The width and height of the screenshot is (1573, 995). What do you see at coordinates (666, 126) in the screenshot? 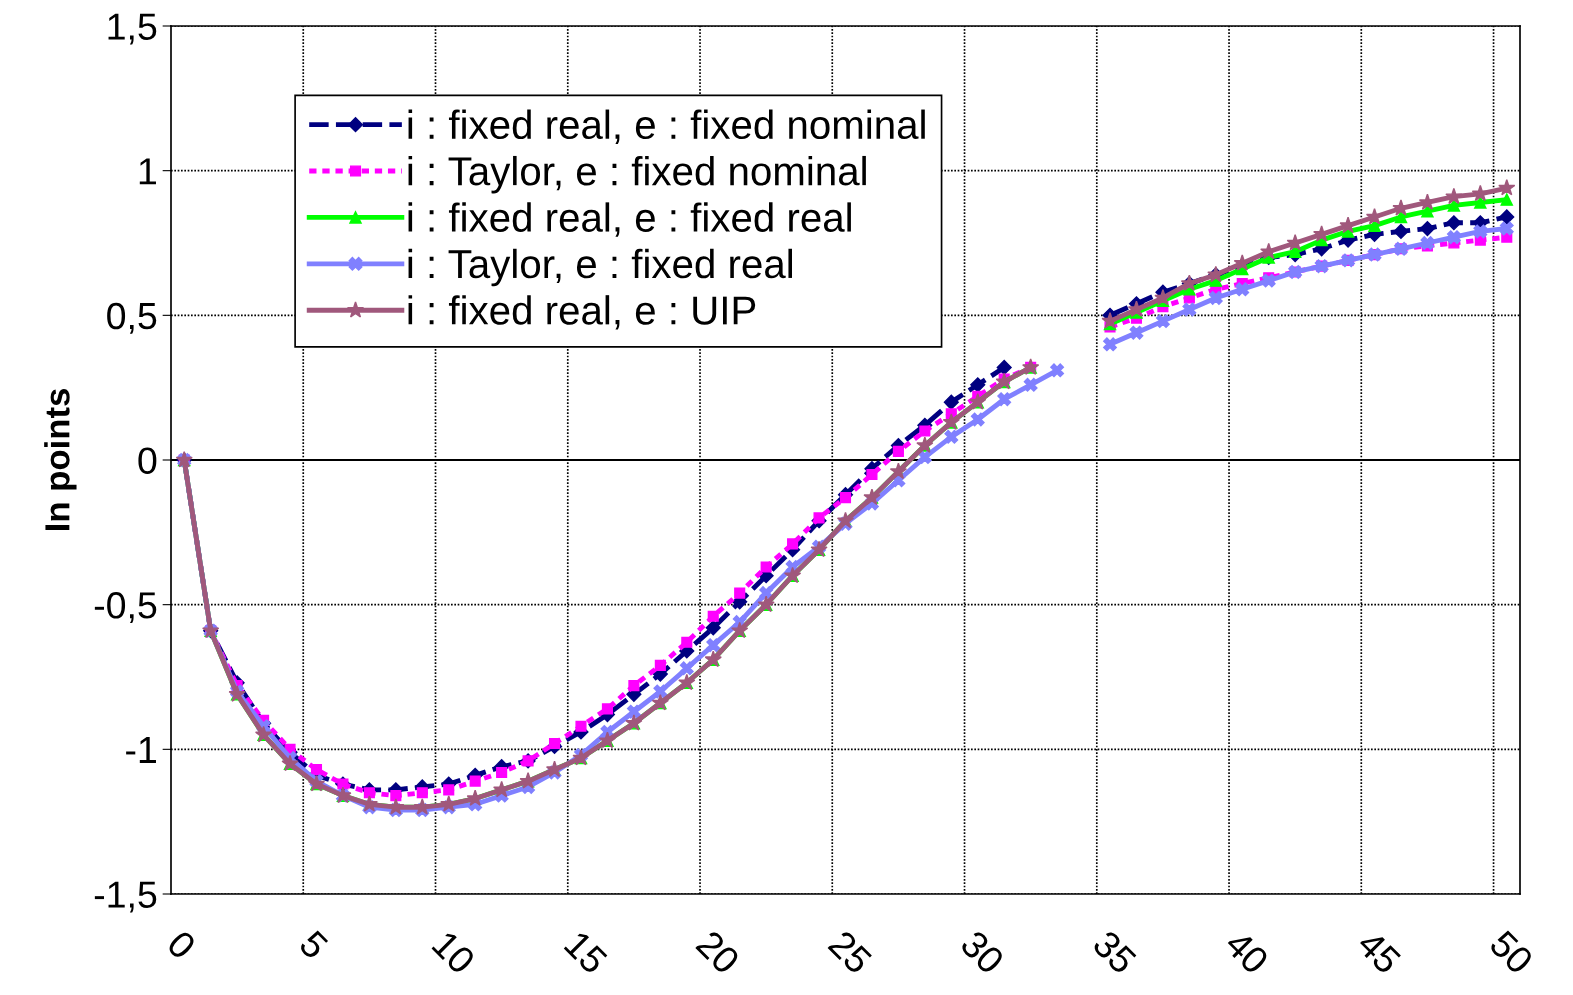
I see `legend-label: i : fixed real, e : fixed nominal` at bounding box center [666, 126].